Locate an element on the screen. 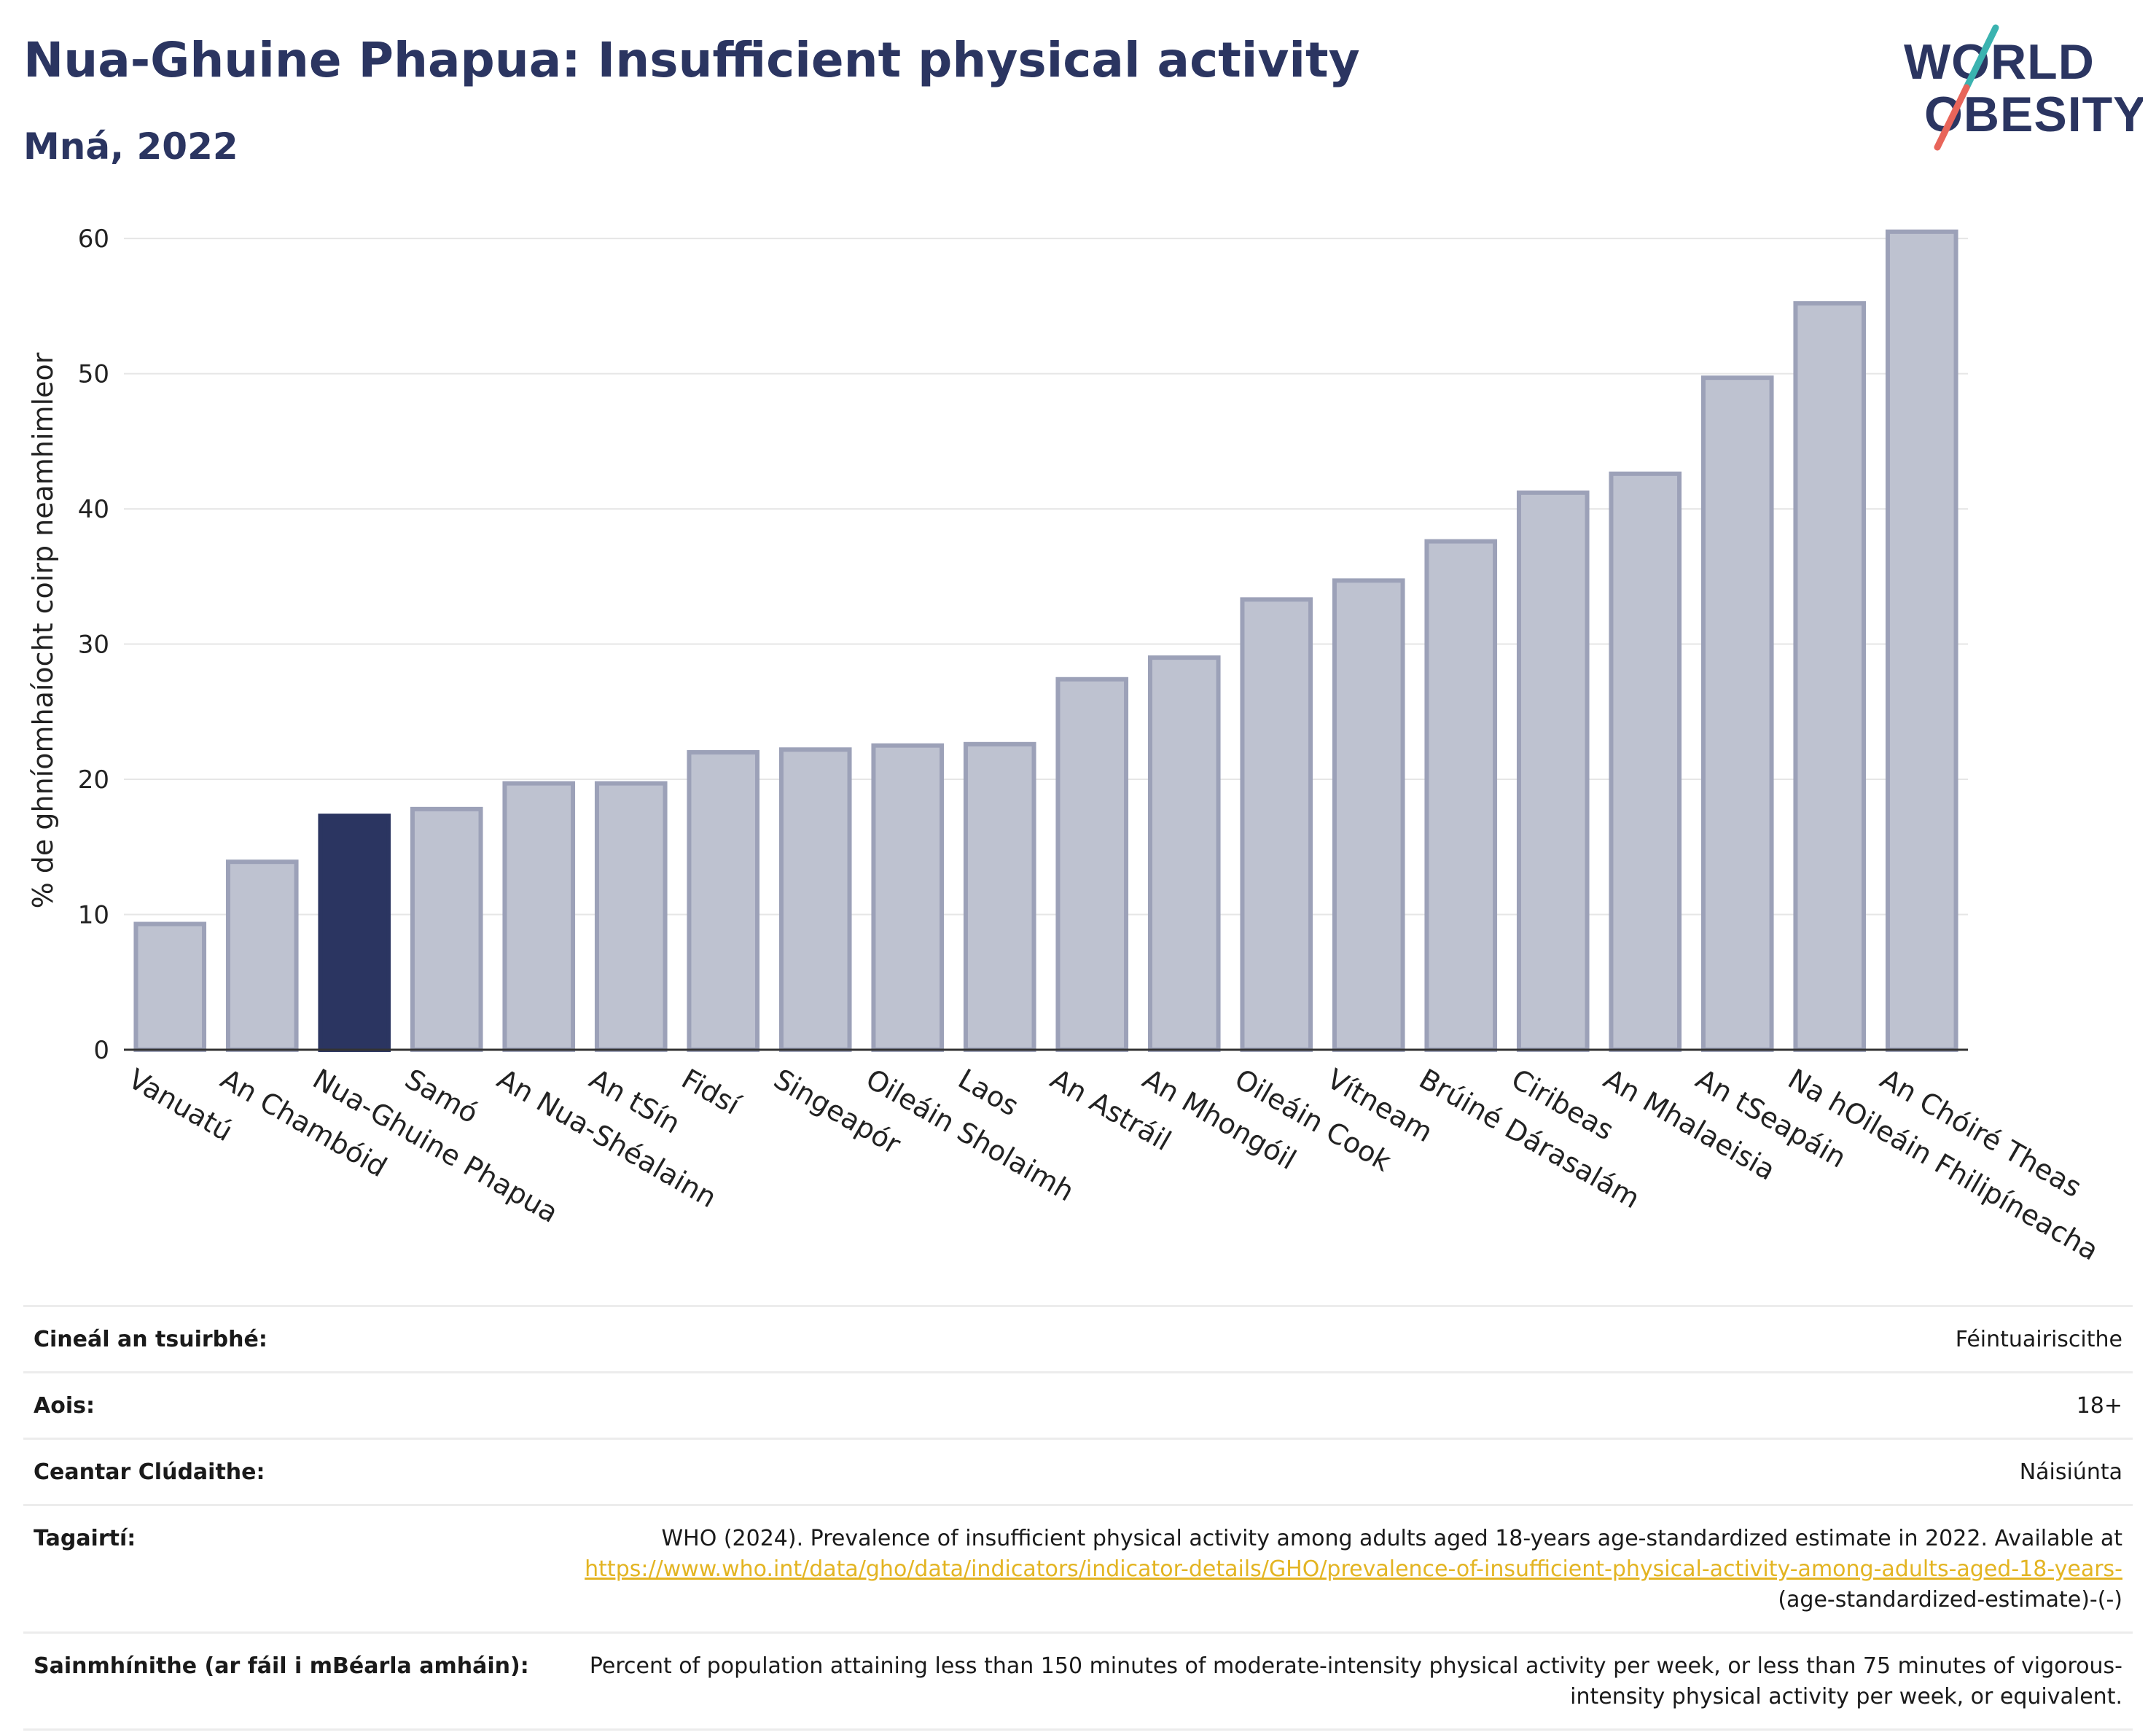 This screenshot has height=1735, width=2156. meta-label: Sainmhínithe (ar fáil i mBéarla amháin): is located at coordinates (282, 1666).